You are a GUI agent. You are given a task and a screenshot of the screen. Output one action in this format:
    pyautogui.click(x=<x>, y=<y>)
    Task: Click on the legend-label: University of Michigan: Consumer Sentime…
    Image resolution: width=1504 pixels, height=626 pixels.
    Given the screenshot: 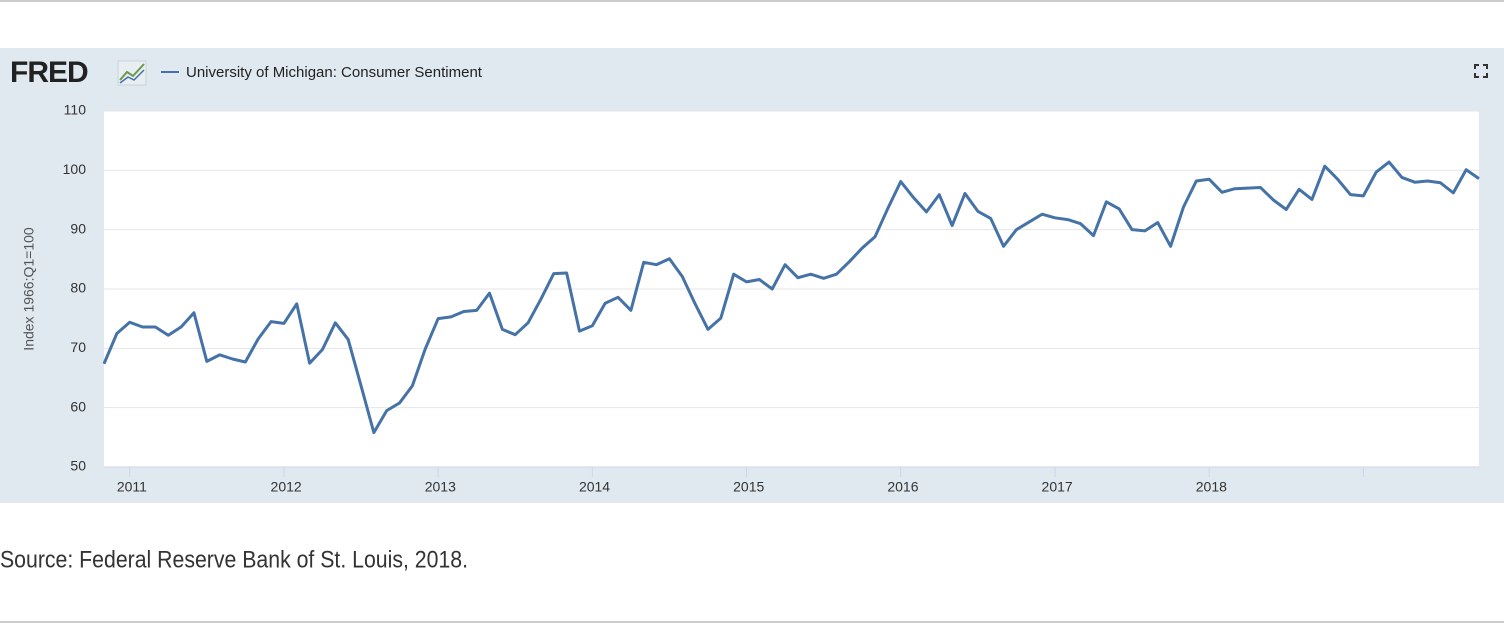 What is the action you would take?
    pyautogui.click(x=334, y=72)
    